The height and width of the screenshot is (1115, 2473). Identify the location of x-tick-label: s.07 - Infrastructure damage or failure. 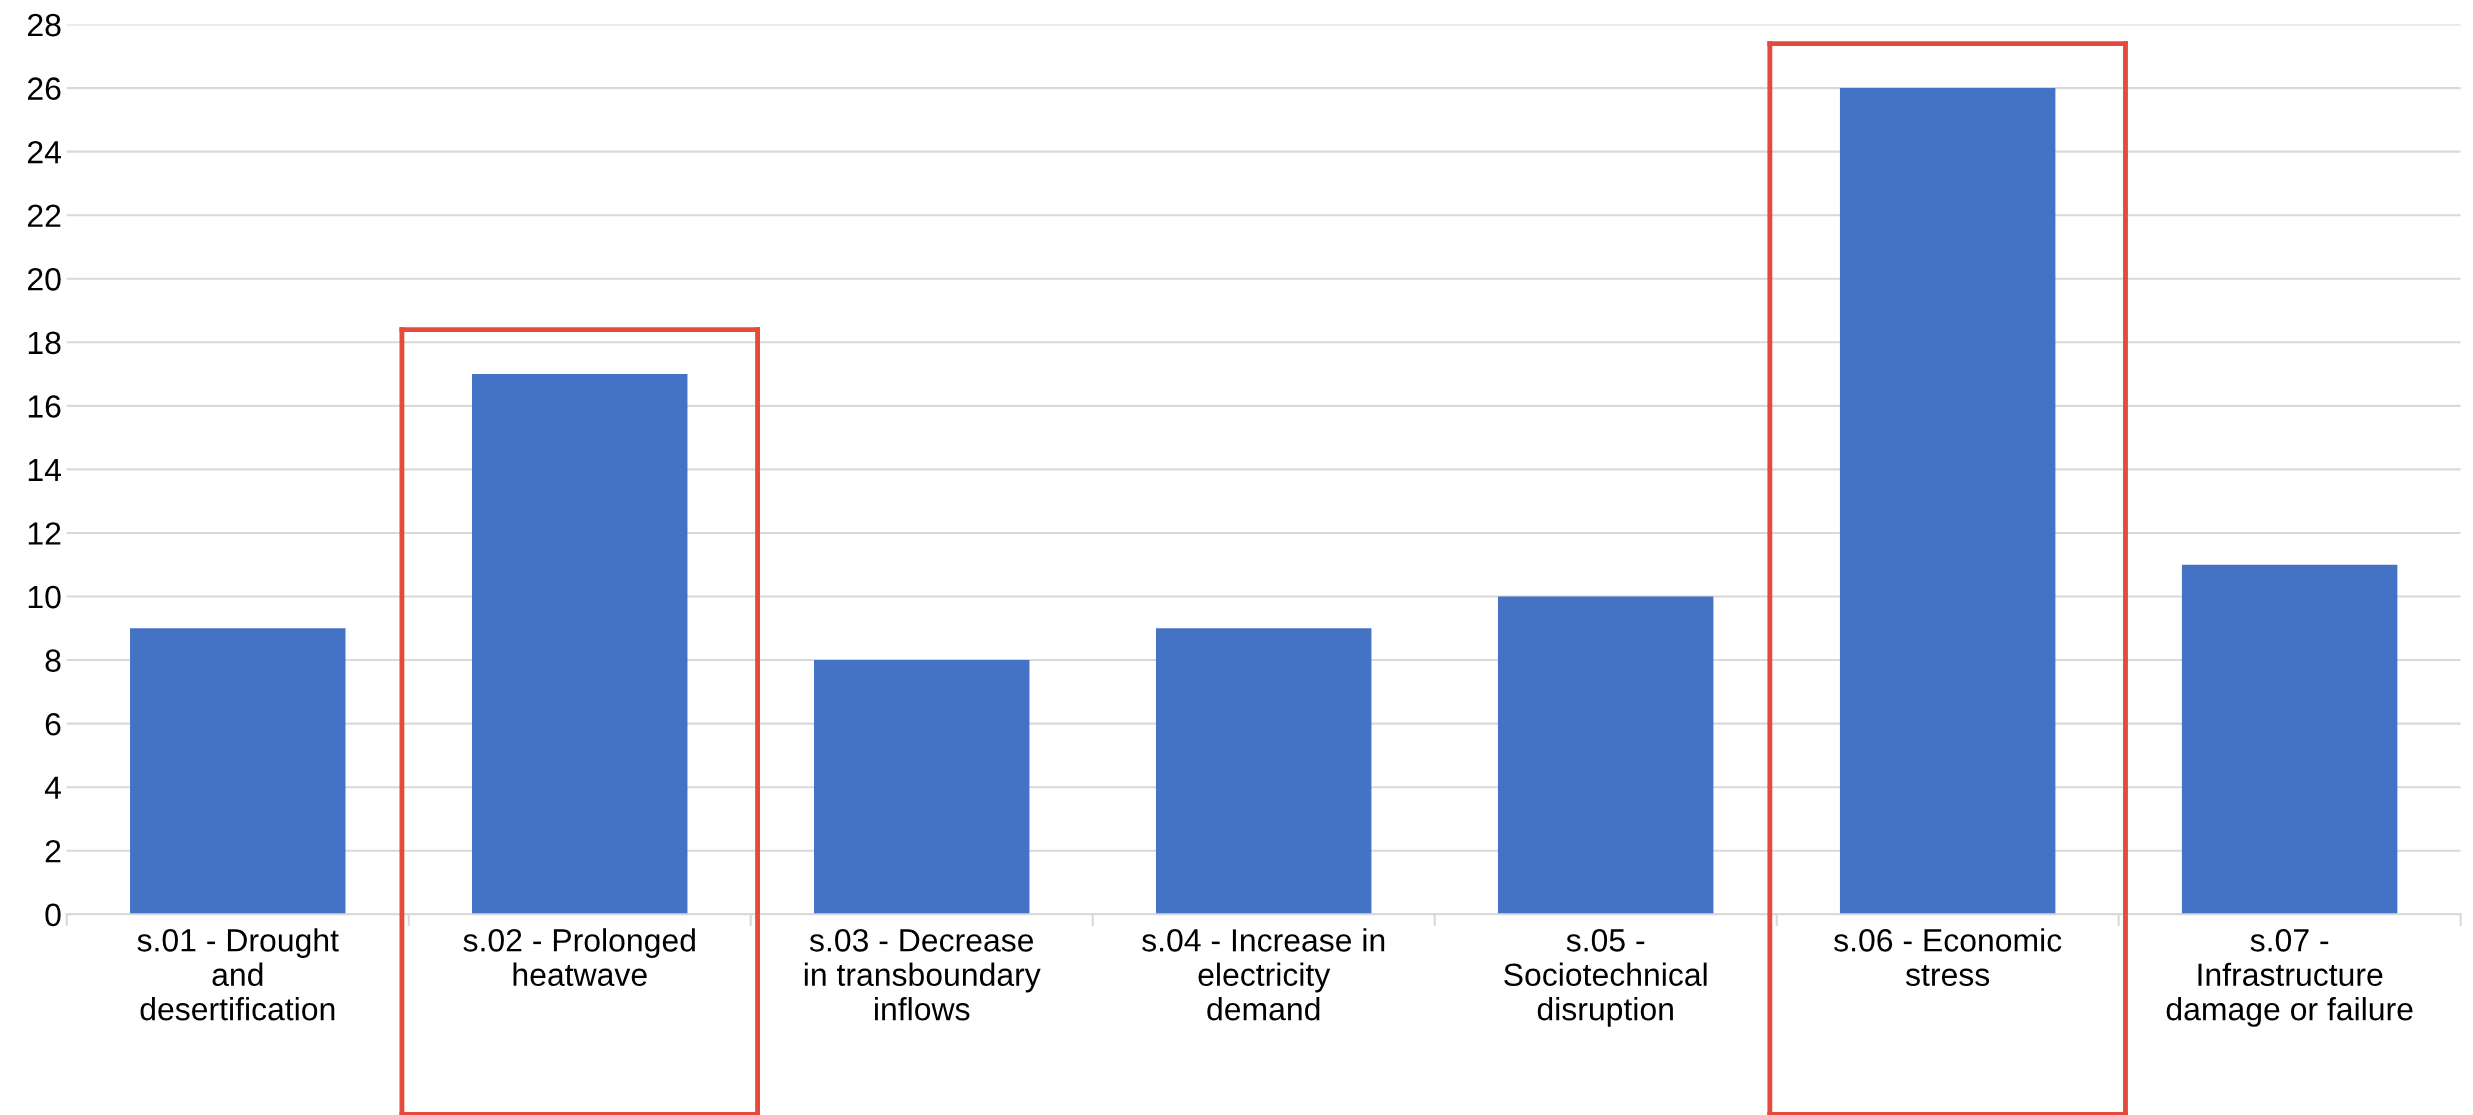
(2289, 978).